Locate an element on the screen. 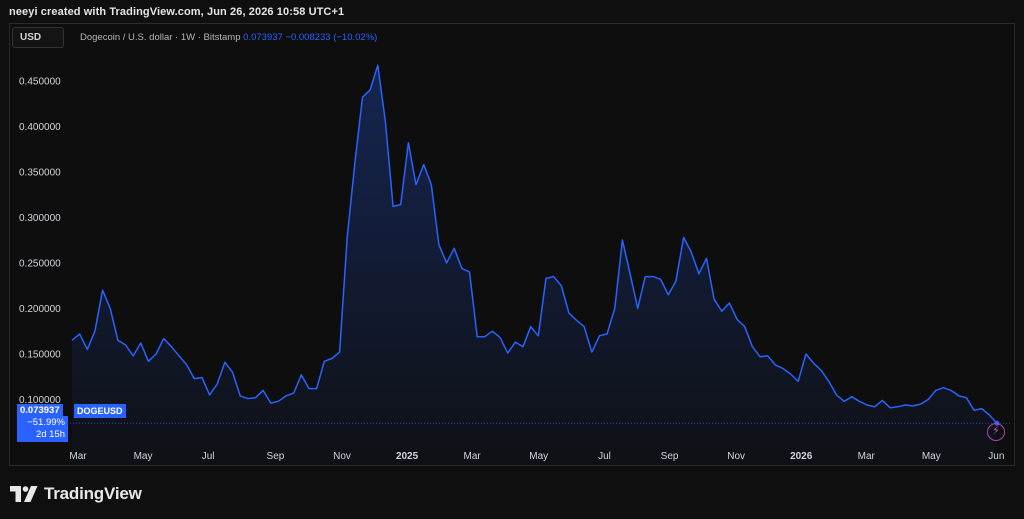 The width and height of the screenshot is (1024, 519). last-price-tag: 0.073937 is located at coordinates (40, 411).